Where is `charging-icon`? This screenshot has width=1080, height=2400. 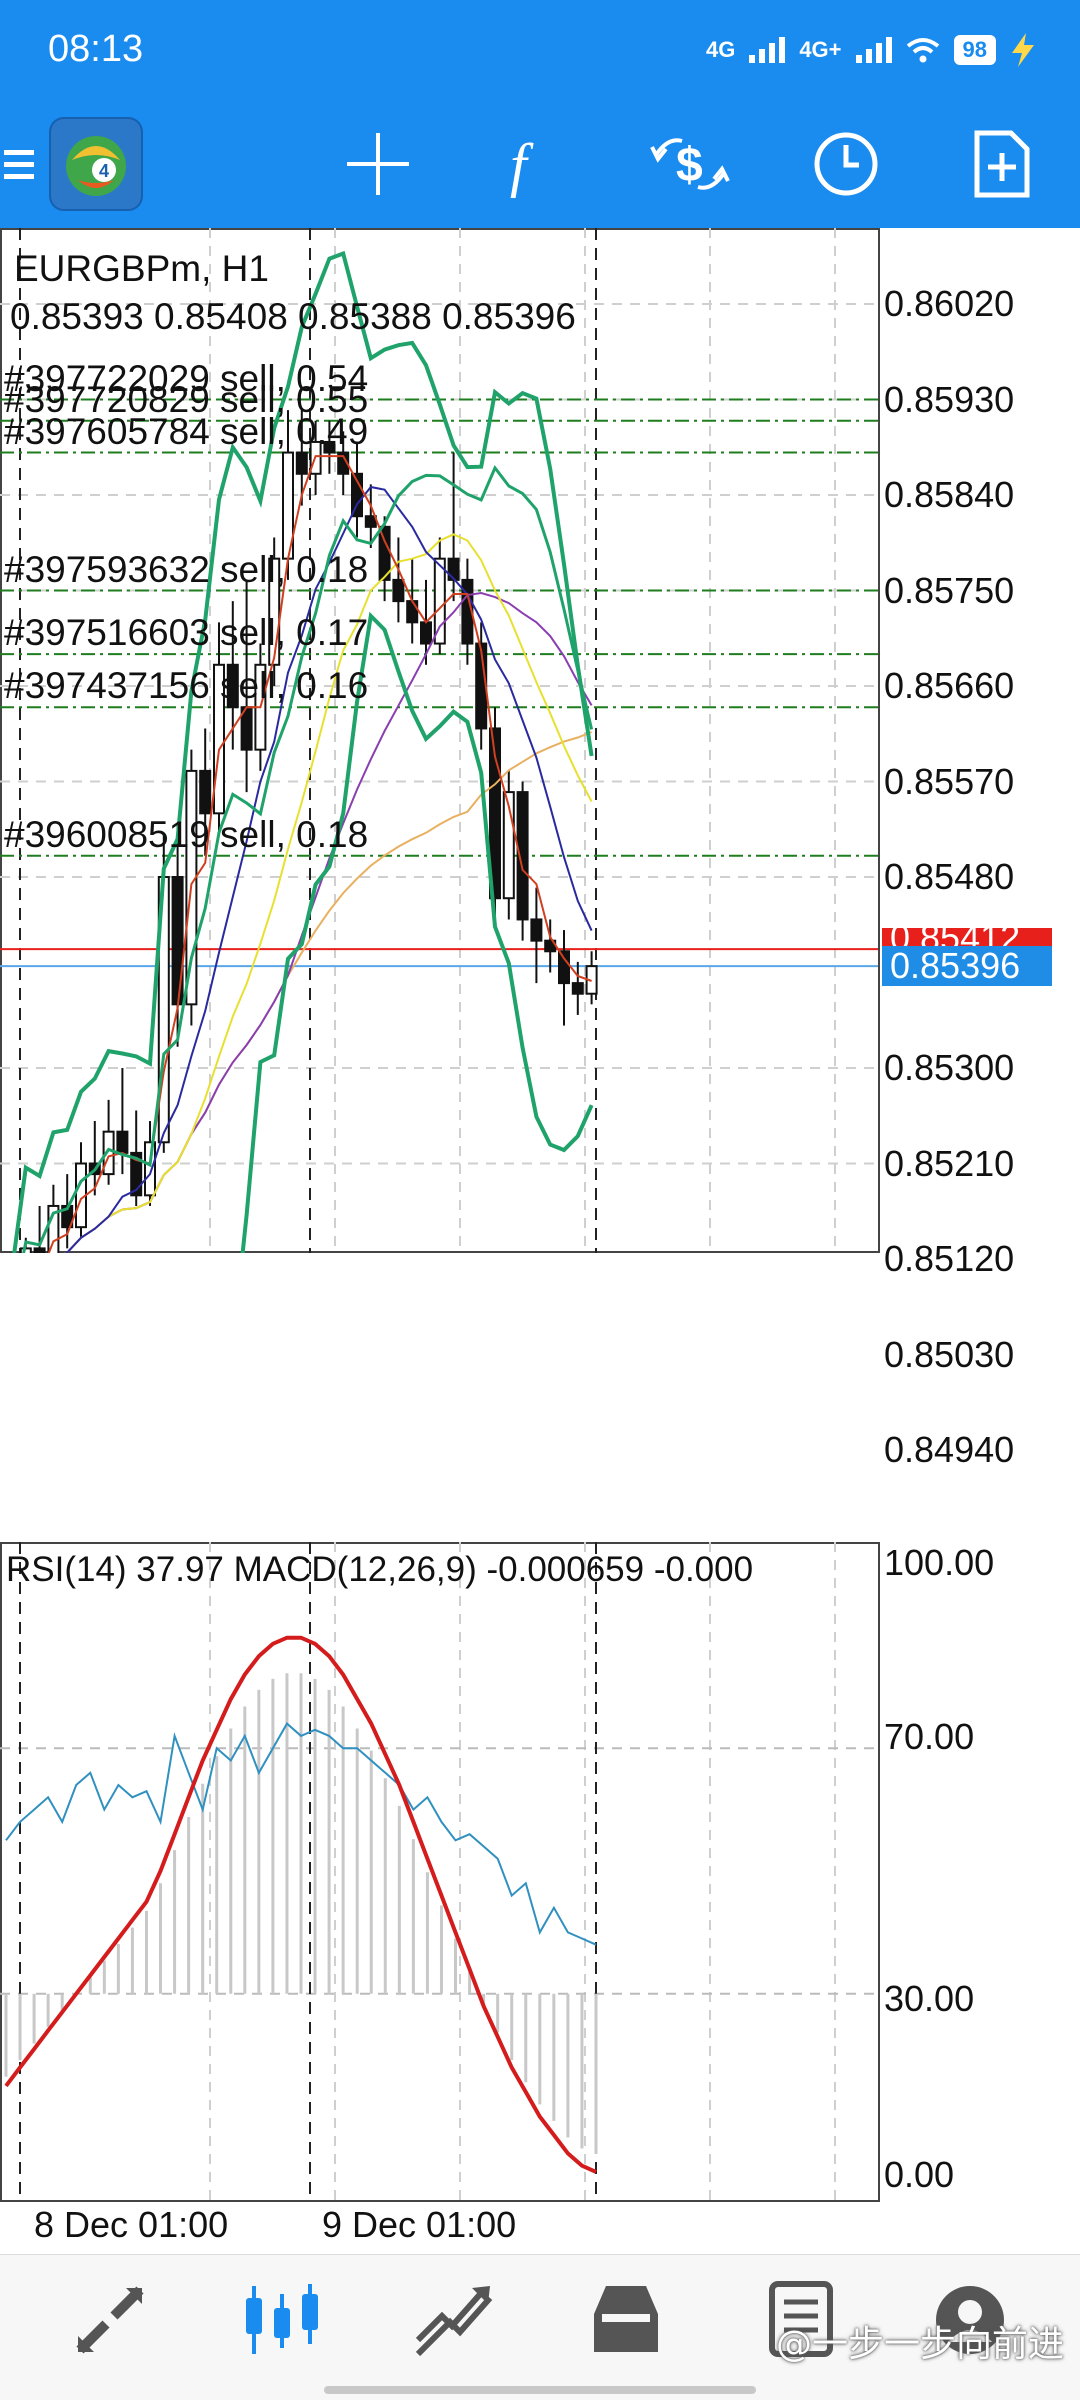
charging-icon is located at coordinates (1023, 50).